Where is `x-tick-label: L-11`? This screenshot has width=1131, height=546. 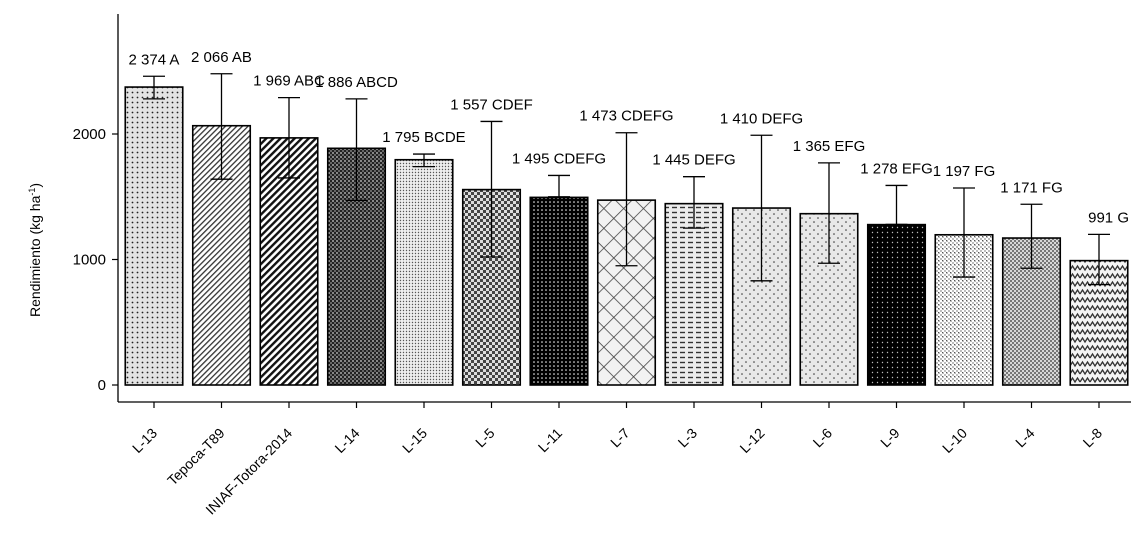
x-tick-label: L-11 is located at coordinates (550, 440).